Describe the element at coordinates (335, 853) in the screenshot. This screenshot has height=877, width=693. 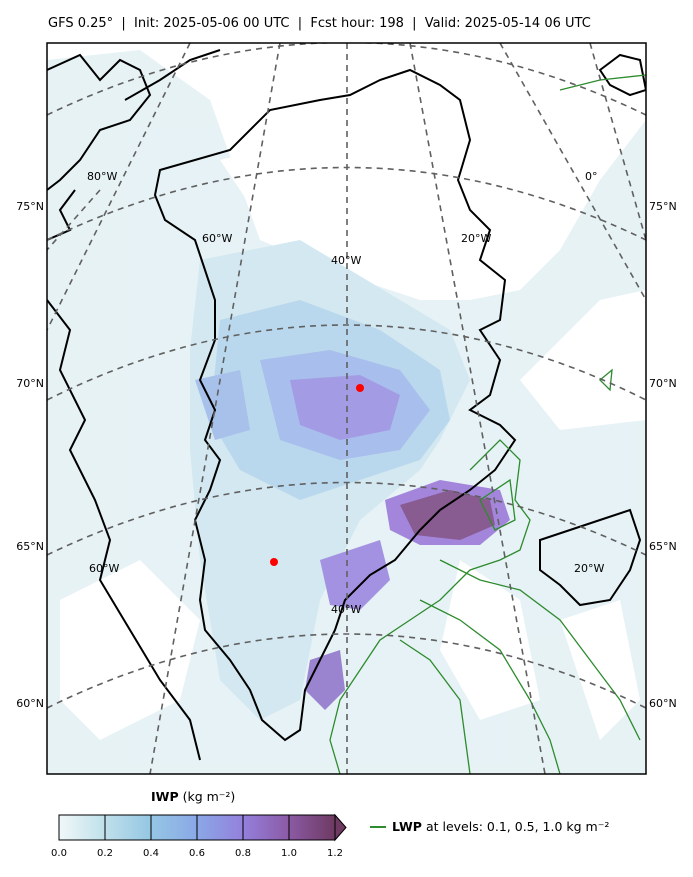
I see `colorbar-tick-6: 1.2` at that location.